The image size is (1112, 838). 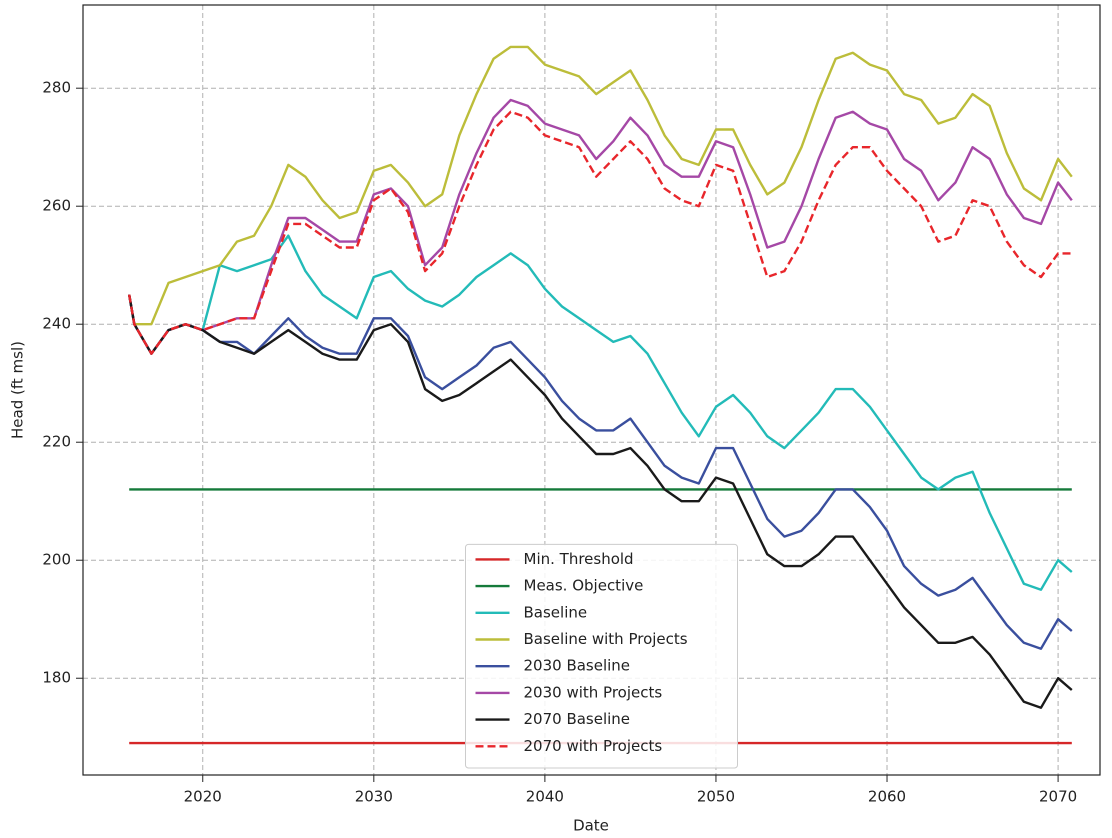 I want to click on x-tick-label: 2060, so click(x=887, y=797).